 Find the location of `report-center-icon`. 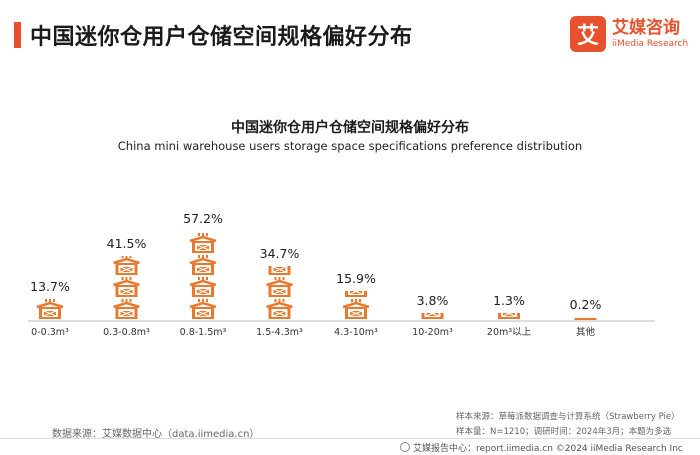

report-center-icon is located at coordinates (405, 447).